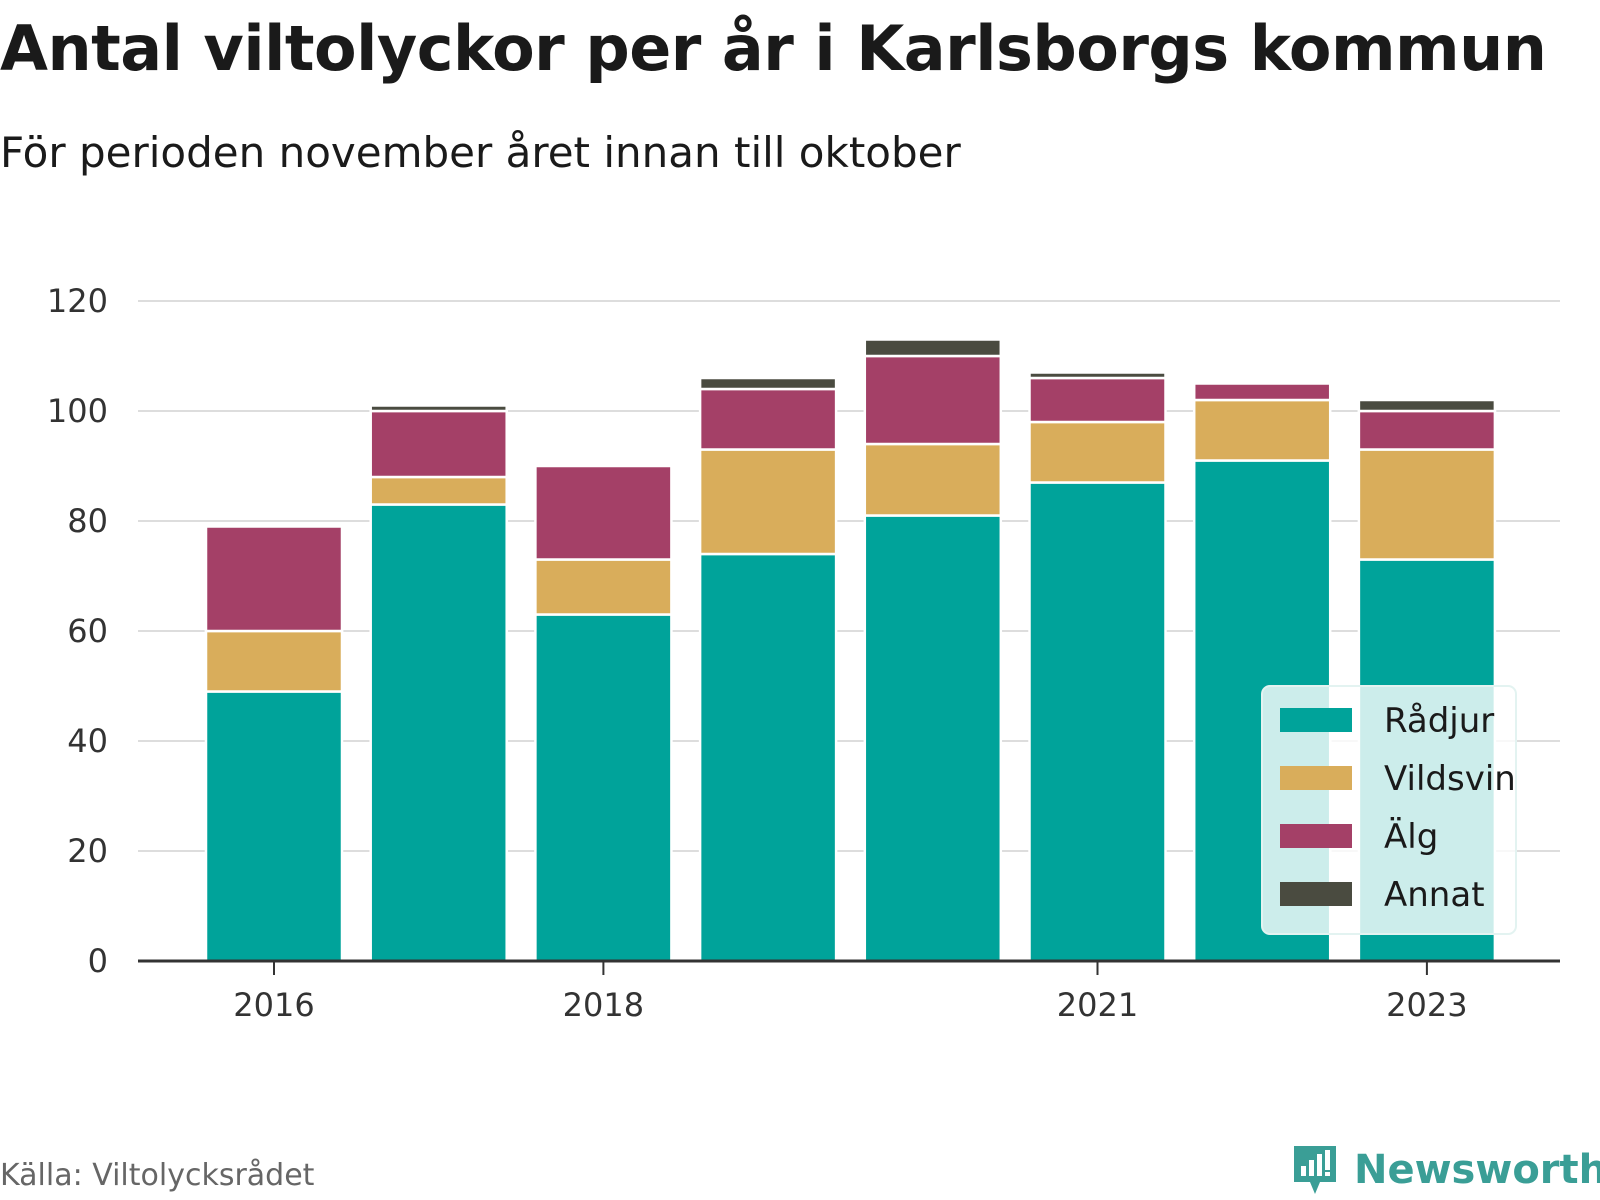  Describe the element at coordinates (157, 1175) in the screenshot. I see `source-note: Källa: Viltolycksrådet` at that location.